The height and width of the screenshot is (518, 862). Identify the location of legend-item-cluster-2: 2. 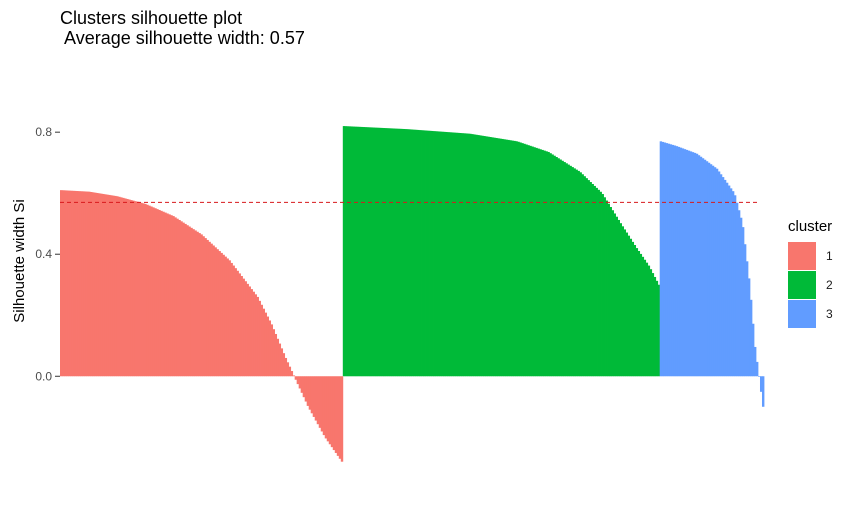
(810, 284).